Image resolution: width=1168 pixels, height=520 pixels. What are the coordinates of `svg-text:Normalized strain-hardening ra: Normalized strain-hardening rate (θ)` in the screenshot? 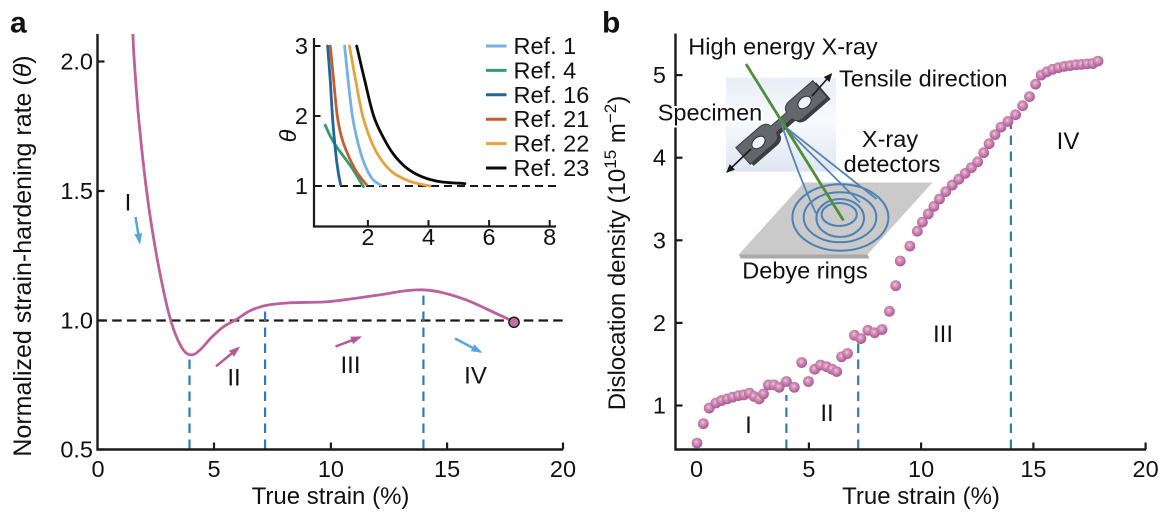 It's located at (23, 255).